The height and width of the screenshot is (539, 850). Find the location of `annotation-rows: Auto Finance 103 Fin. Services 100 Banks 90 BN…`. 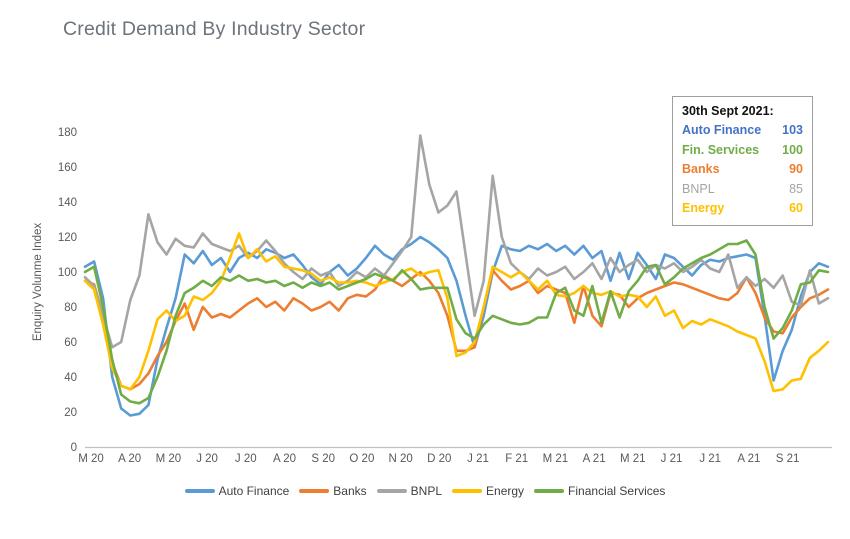

annotation-rows: Auto Finance 103 Fin. Services 100 Banks 90 BN… is located at coordinates (742, 170).